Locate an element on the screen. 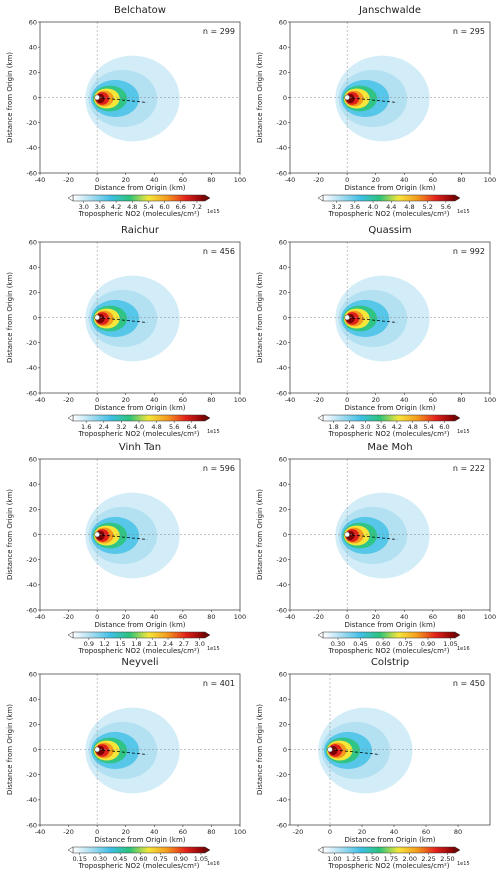  annotation: n = 456 is located at coordinates (219, 251).